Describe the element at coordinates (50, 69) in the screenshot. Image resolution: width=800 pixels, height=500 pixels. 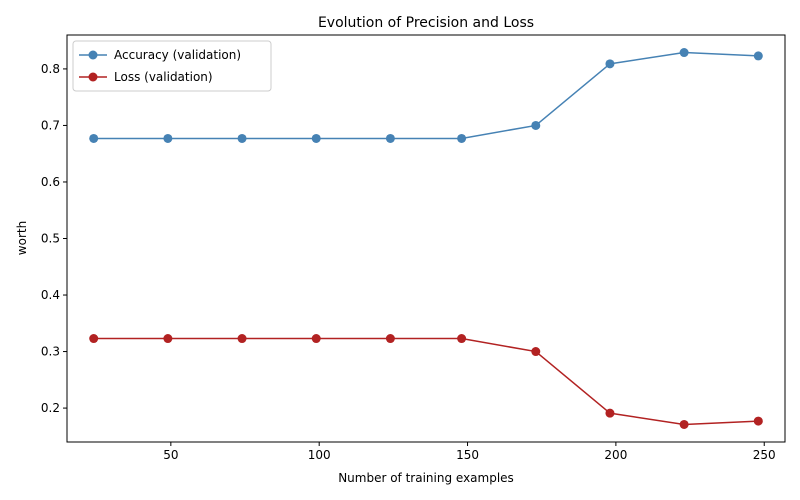
I see `y-tick-label: 0.8` at that location.